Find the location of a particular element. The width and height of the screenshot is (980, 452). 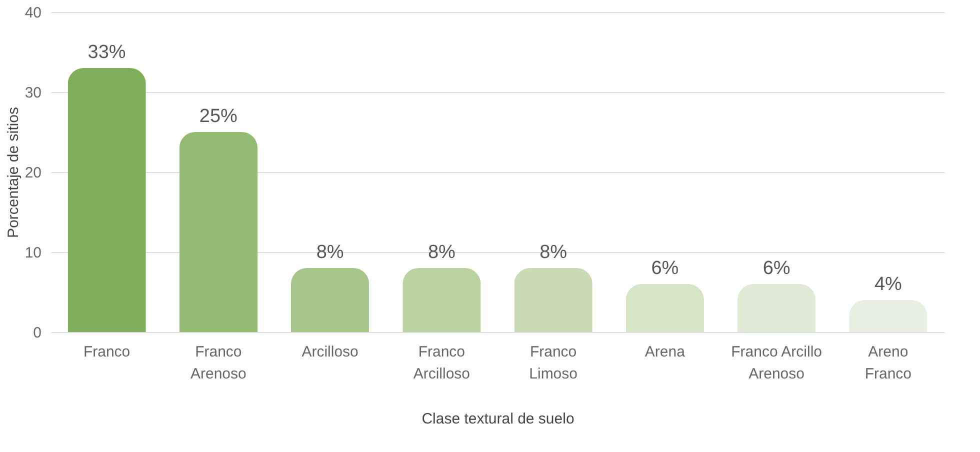

x-tick-label: Franco Limoso is located at coordinates (553, 363).